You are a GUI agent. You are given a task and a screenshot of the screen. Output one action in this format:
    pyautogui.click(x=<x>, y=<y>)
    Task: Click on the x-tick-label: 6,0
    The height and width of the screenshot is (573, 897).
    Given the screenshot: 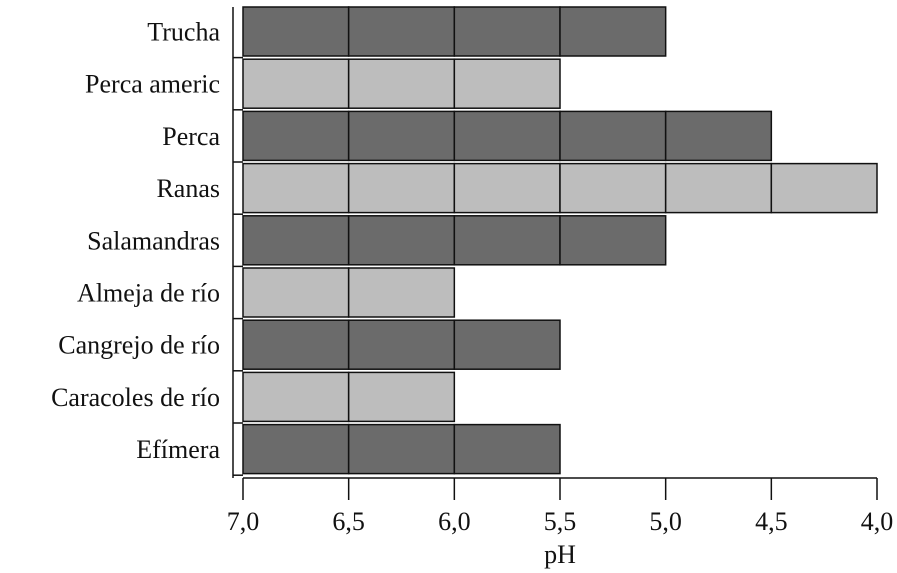 What is the action you would take?
    pyautogui.click(x=454, y=521)
    